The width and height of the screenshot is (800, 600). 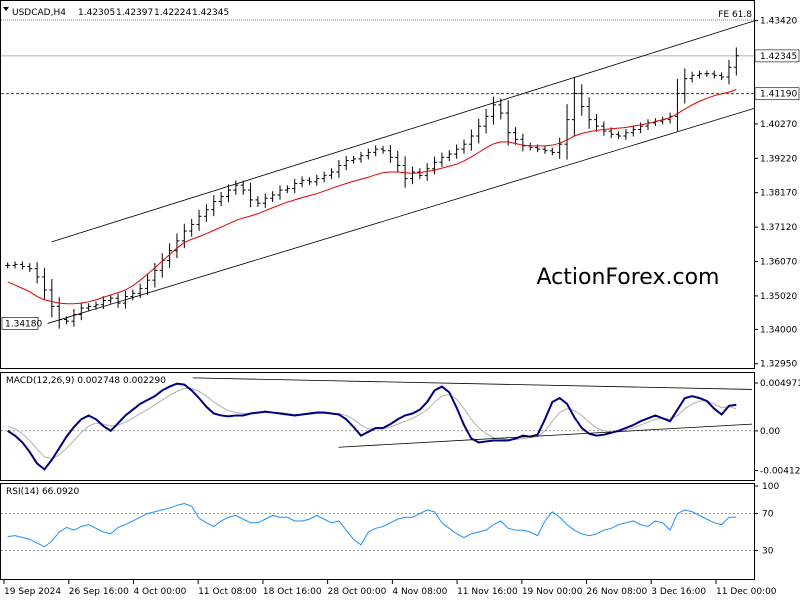 What do you see at coordinates (778, 365) in the screenshot?
I see `y-axis-label: 1.32950` at bounding box center [778, 365].